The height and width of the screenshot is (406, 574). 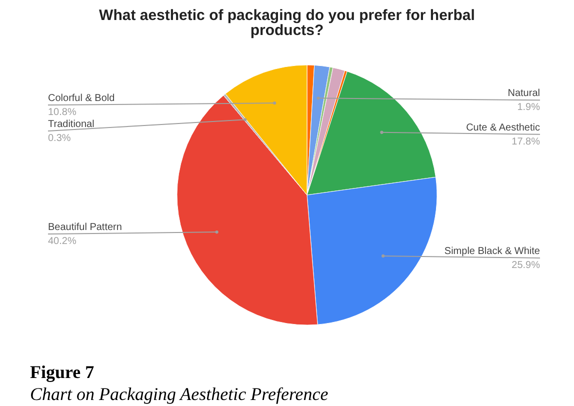 I want to click on slice-label: Natural, so click(x=524, y=94).